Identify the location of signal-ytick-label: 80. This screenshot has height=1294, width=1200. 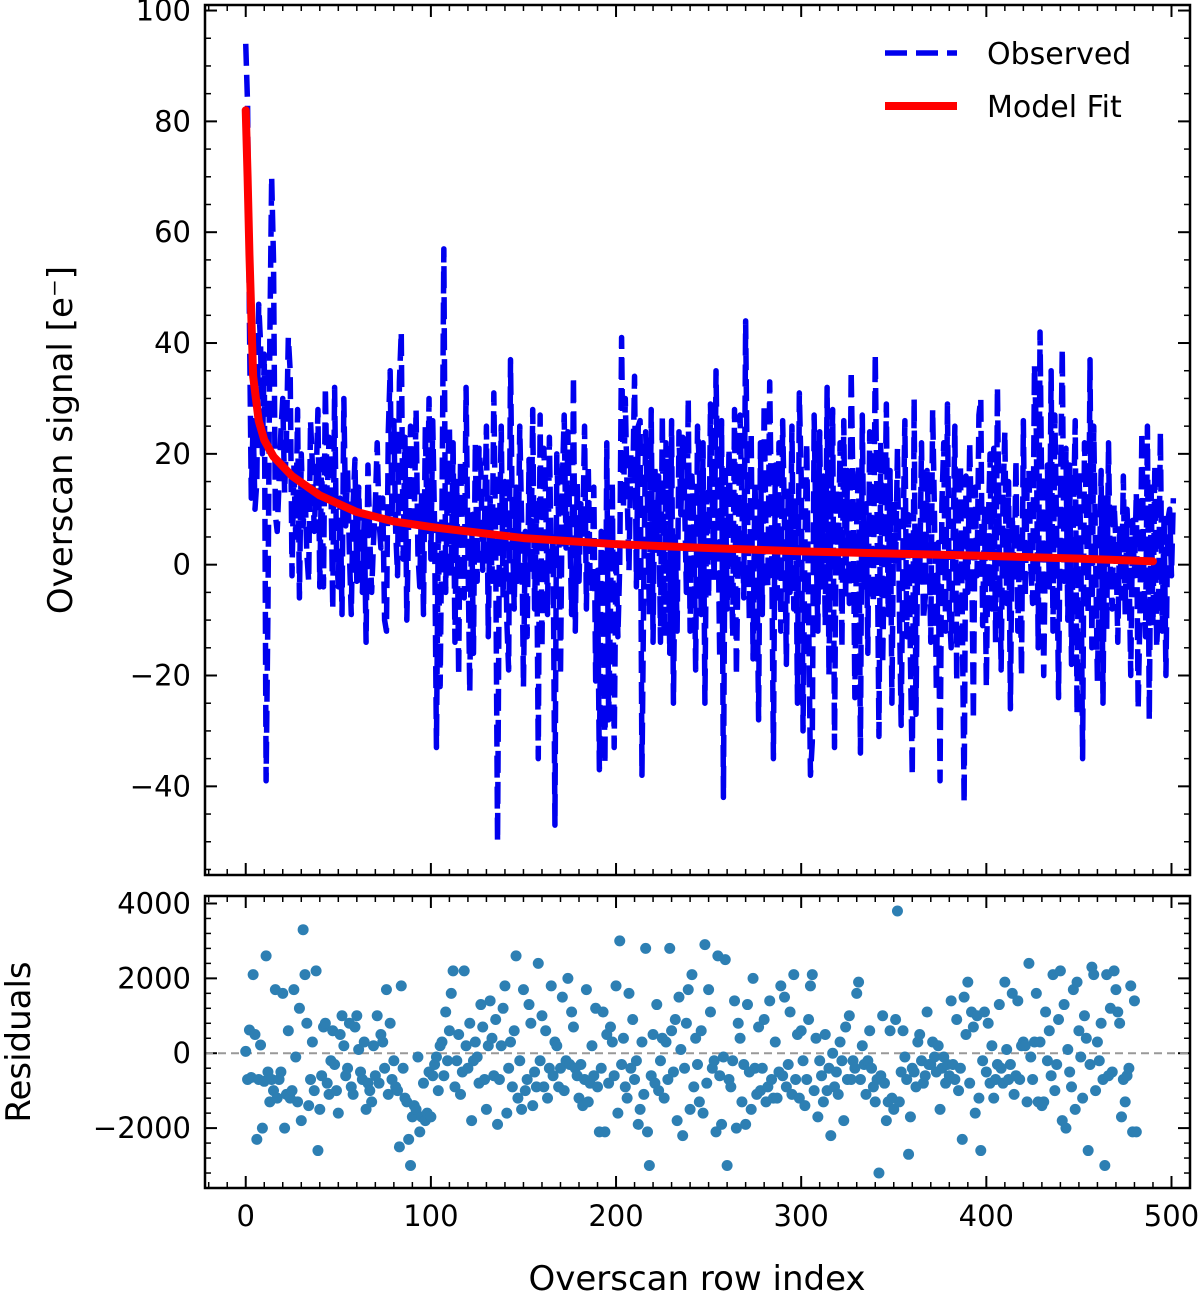
(172, 121).